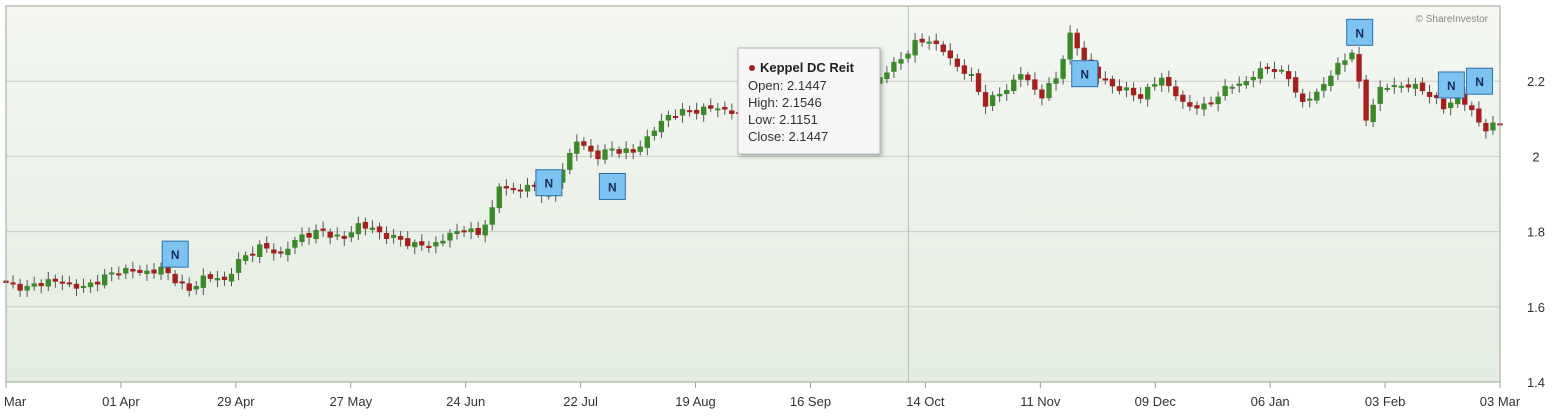 Image resolution: width=1556 pixels, height=420 pixels. Describe the element at coordinates (1452, 19) in the screenshot. I see `chart-credit: © ShareInvestor` at that location.